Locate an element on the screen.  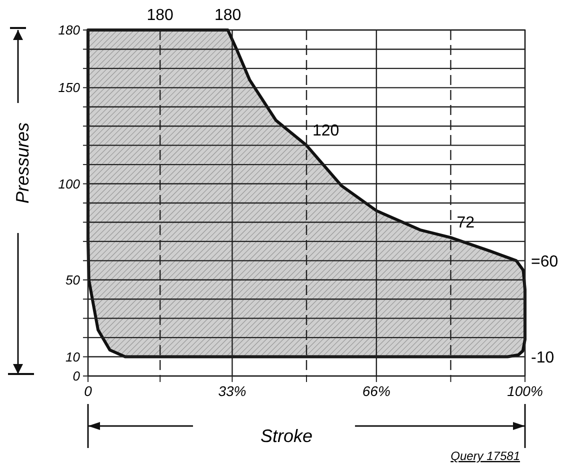
x-tick-label: 33% is located at coordinates (232, 391).